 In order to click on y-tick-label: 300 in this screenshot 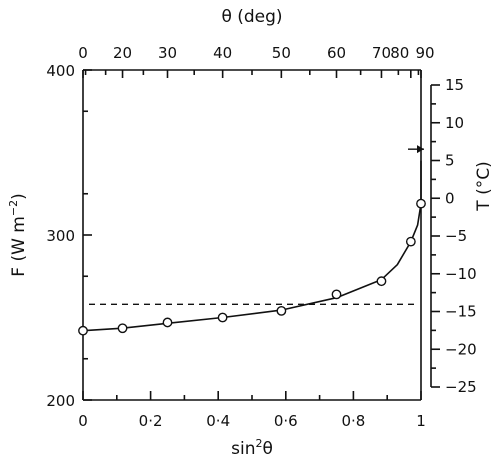, I will do `click(60, 236)`.